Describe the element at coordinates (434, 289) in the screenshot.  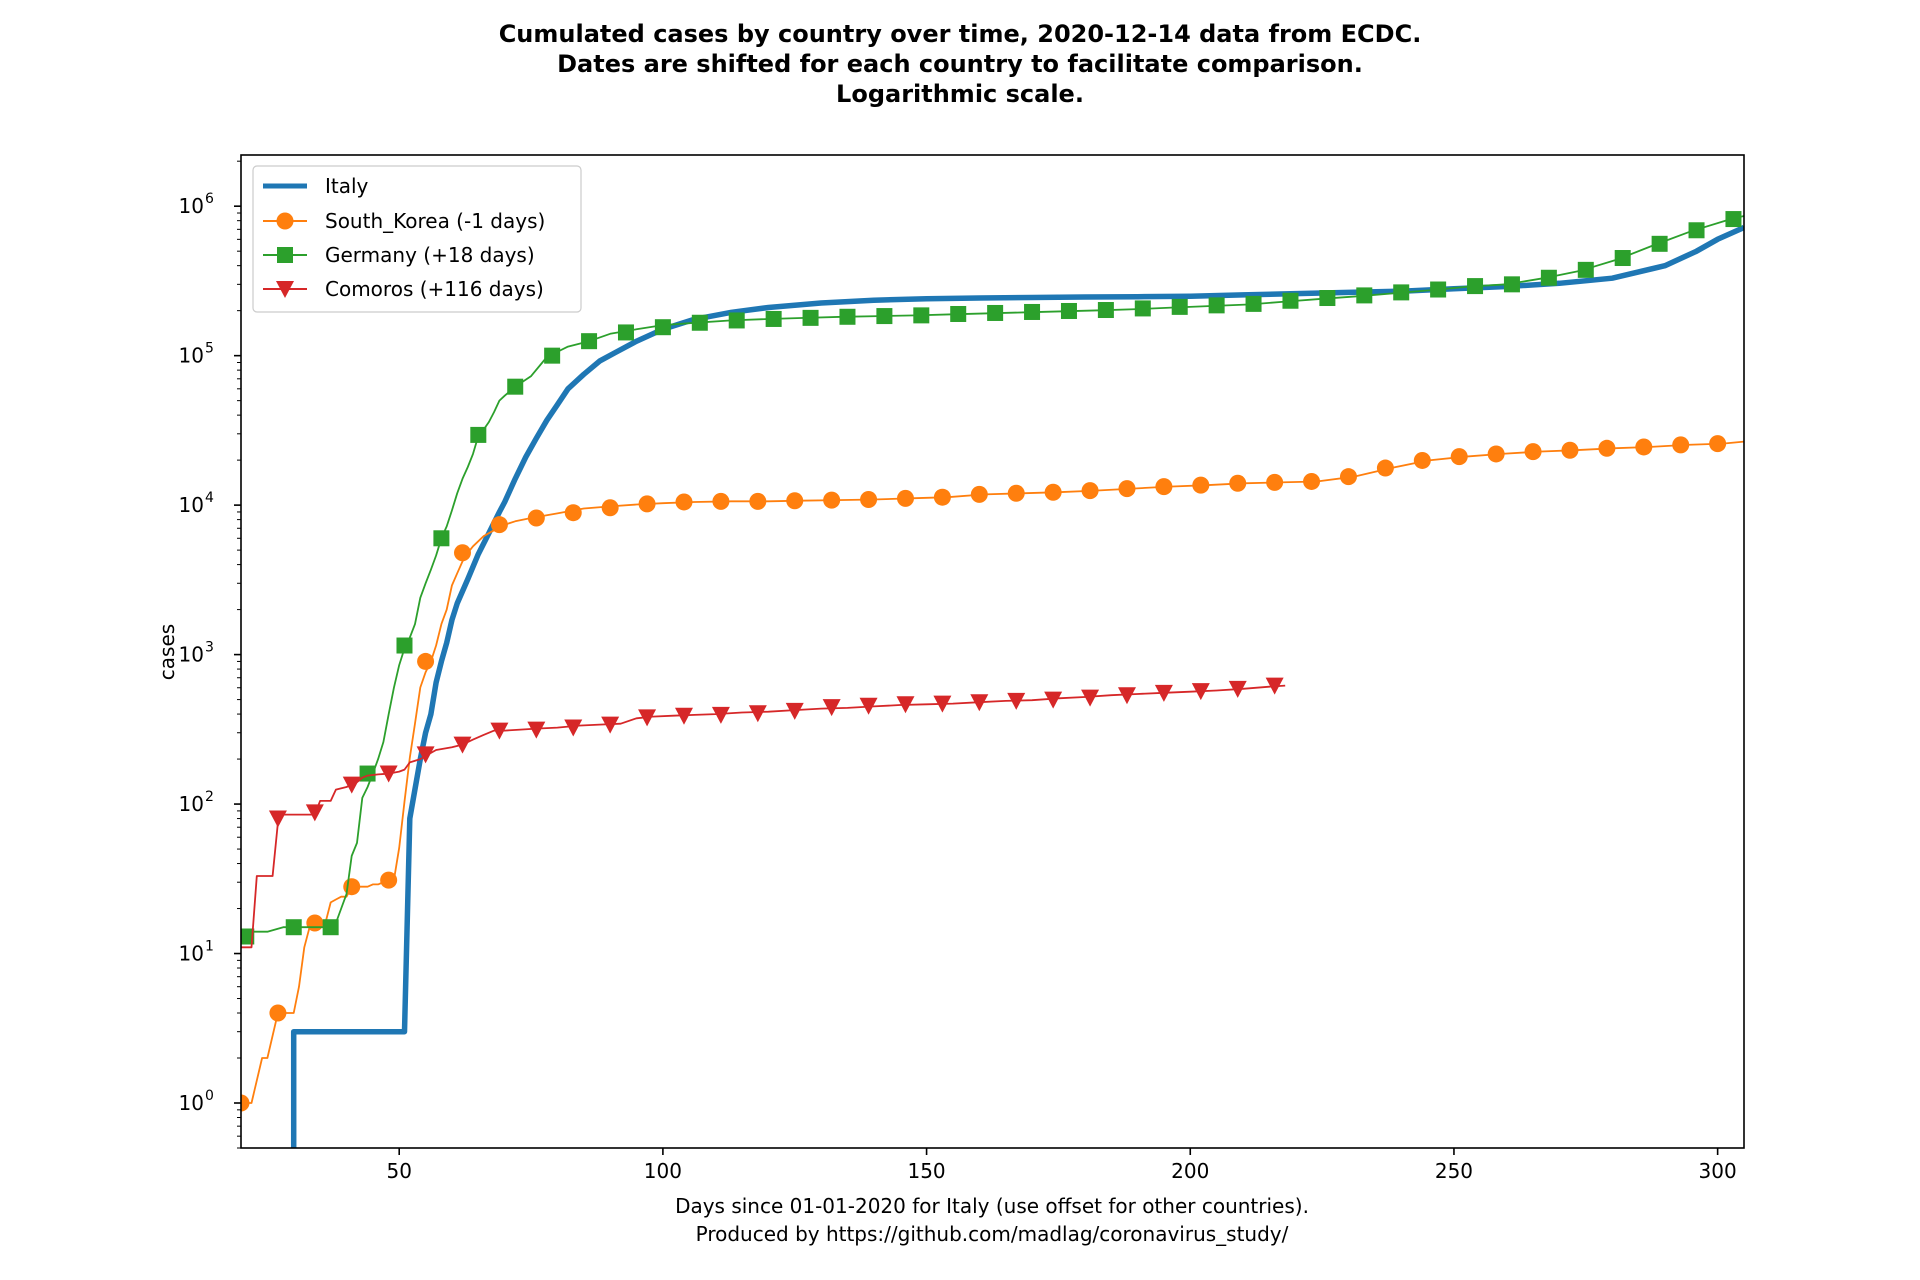
I see `legend-label-comoros: Comoros (+116 days)` at that location.